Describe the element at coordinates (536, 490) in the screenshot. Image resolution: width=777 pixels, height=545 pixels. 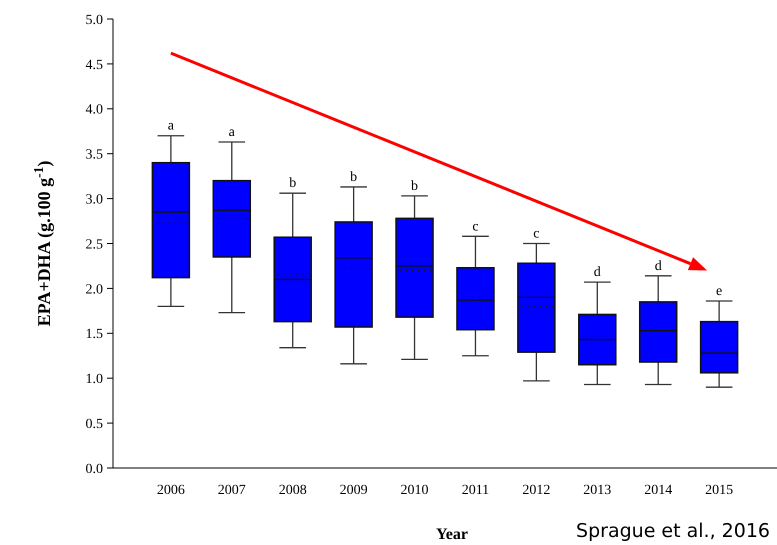
I see `x-tick-label: 2012` at that location.